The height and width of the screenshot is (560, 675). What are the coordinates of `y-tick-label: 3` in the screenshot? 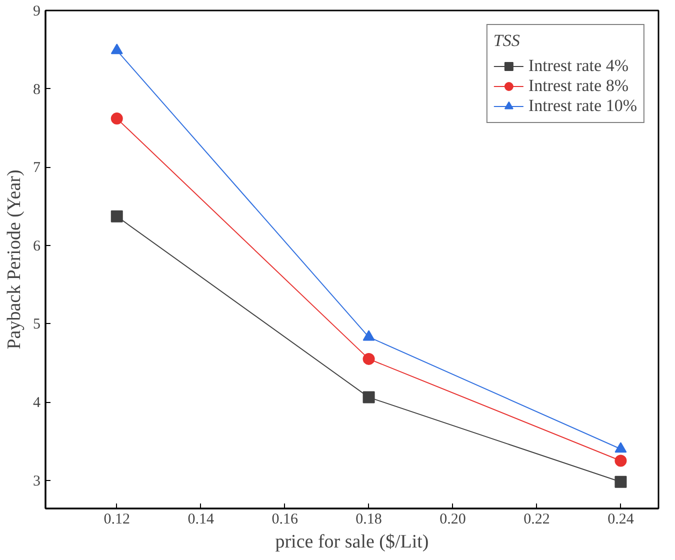 It's located at (36, 481).